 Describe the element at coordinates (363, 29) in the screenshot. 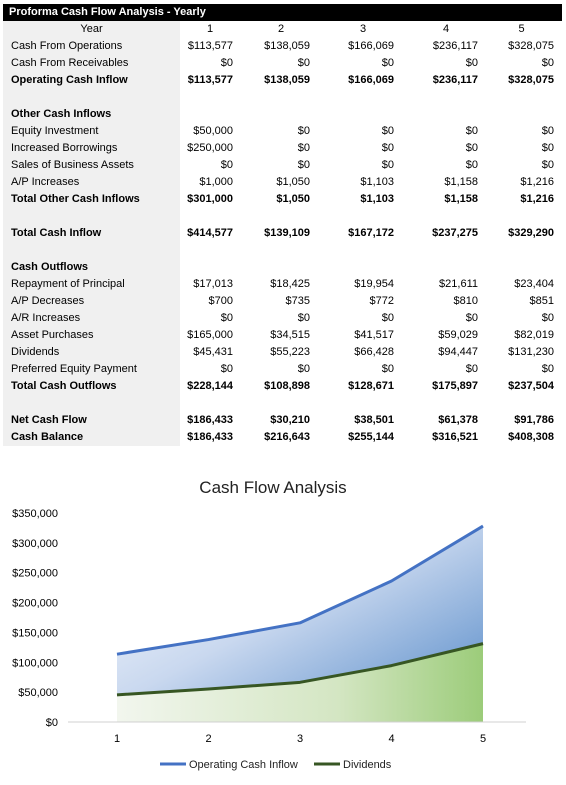

I see `year-header-3: 3` at that location.